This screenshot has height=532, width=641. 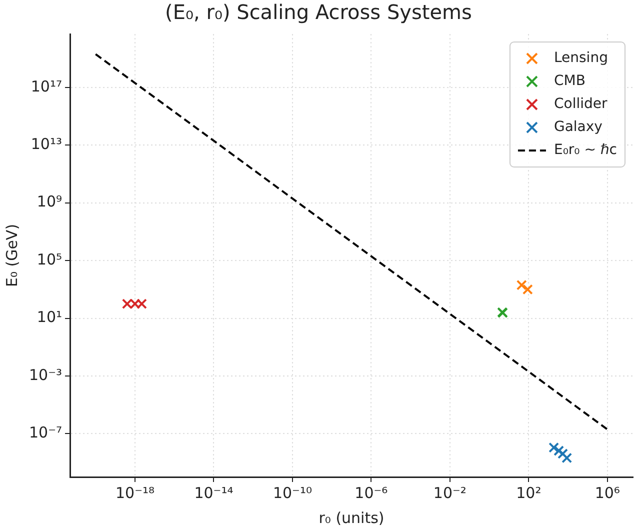 What do you see at coordinates (586, 150) in the screenshot?
I see `legend-label: E₀r₀ ∼ ℏc` at bounding box center [586, 150].